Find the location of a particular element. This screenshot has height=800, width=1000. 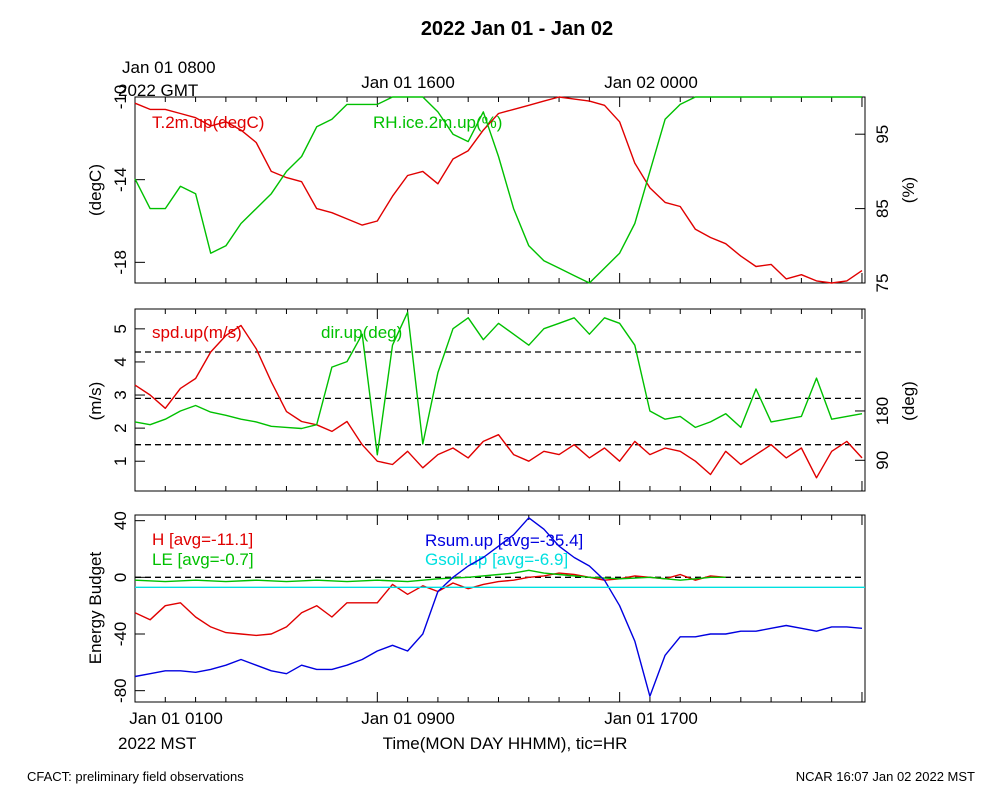

legend-label: spd.up(m/s) is located at coordinates (197, 332).